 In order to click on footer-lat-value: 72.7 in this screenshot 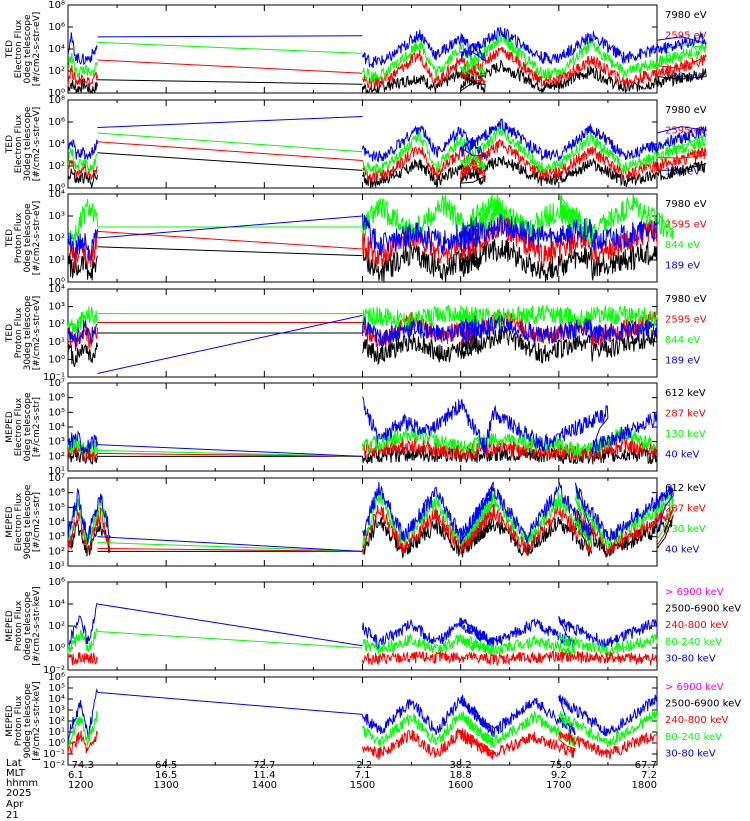, I will do `click(264, 765)`.